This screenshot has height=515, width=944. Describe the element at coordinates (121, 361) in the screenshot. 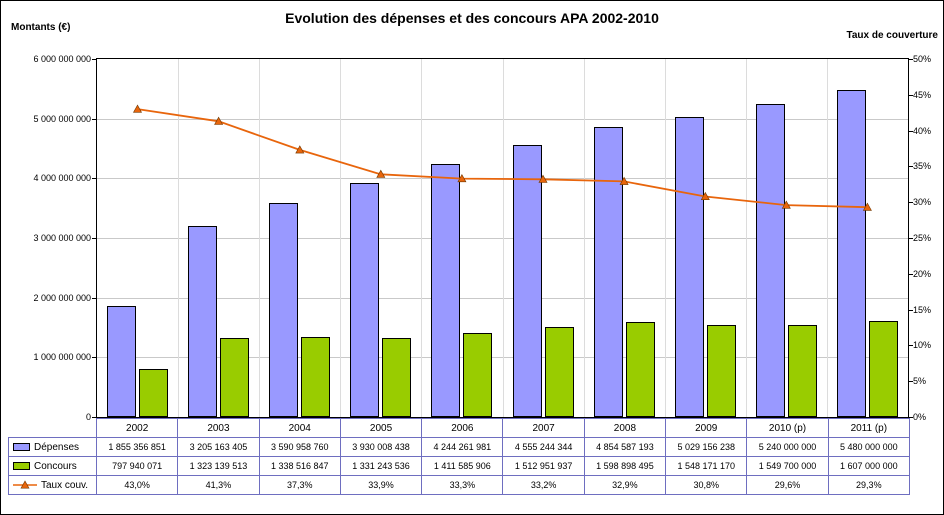

I see `bar-depenses-2002` at that location.